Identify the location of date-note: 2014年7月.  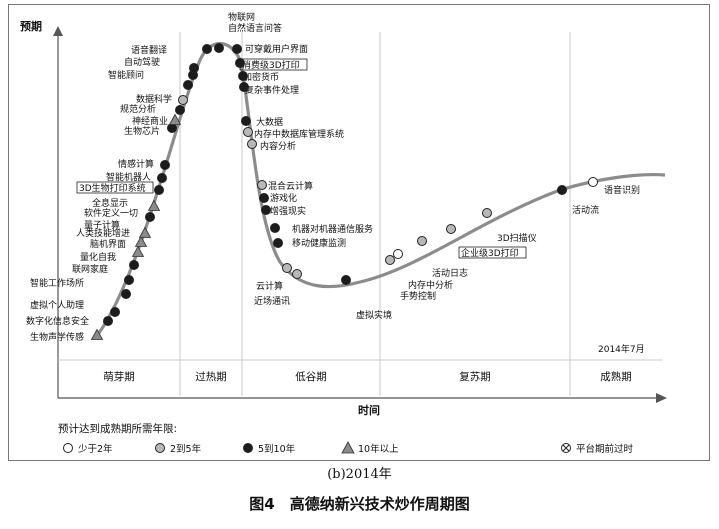
(621, 349).